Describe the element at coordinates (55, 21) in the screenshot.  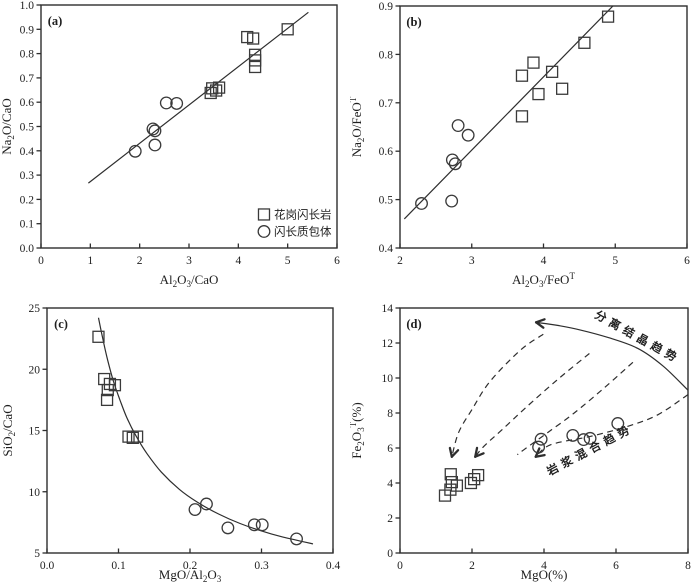
I see `panel-tag: (a)` at that location.